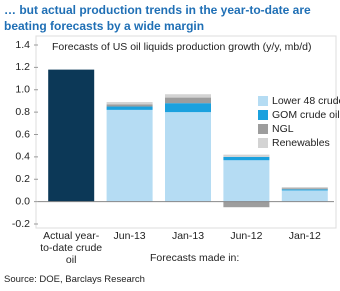  I want to click on y-tick-label: 1.0, so click(22, 90).